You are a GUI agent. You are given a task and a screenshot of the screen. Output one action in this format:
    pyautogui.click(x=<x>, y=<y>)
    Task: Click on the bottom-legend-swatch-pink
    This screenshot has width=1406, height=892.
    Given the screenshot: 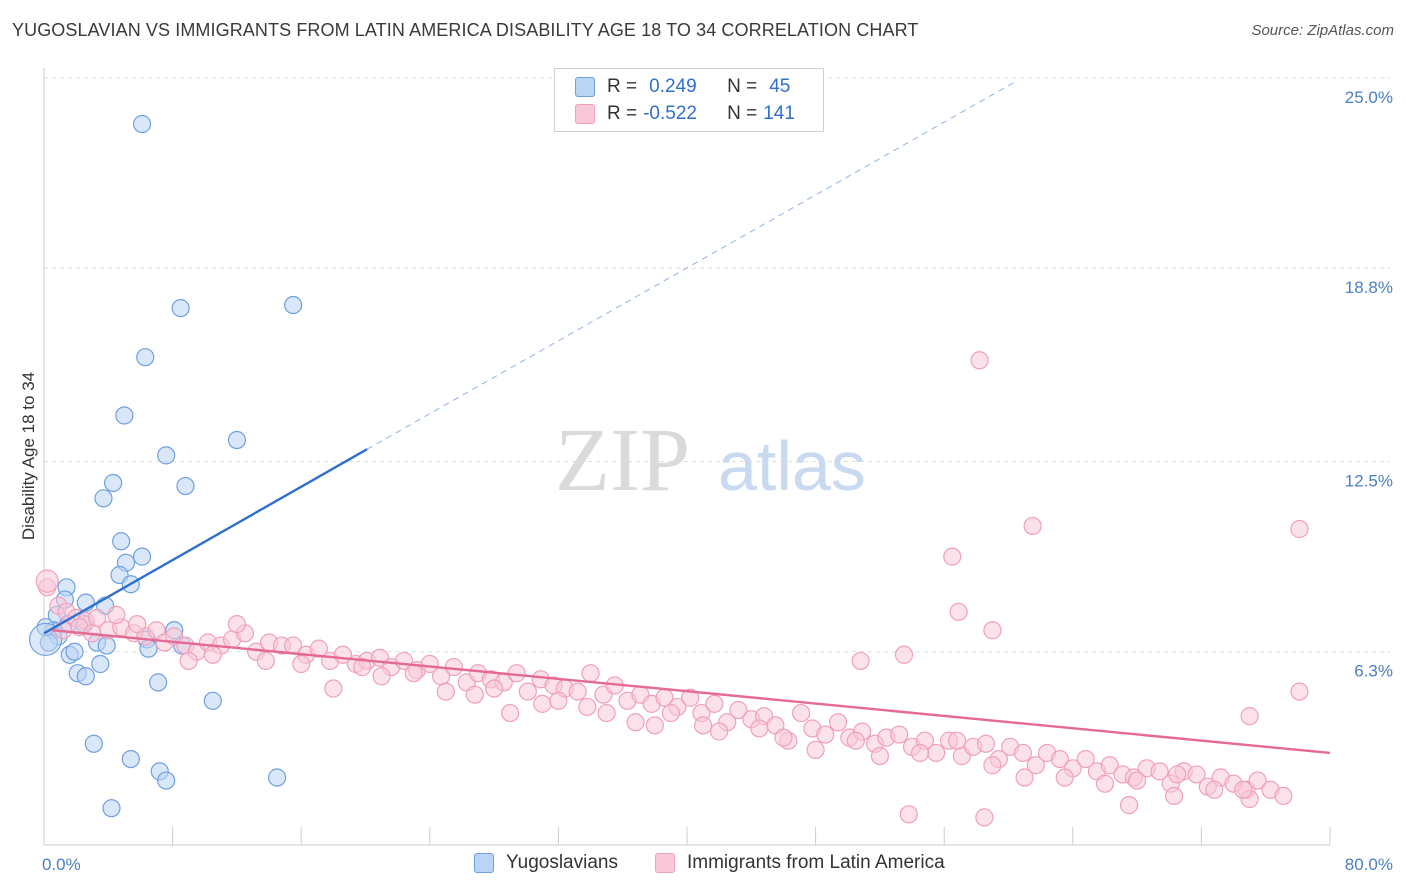 What is the action you would take?
    pyautogui.click(x=665, y=863)
    